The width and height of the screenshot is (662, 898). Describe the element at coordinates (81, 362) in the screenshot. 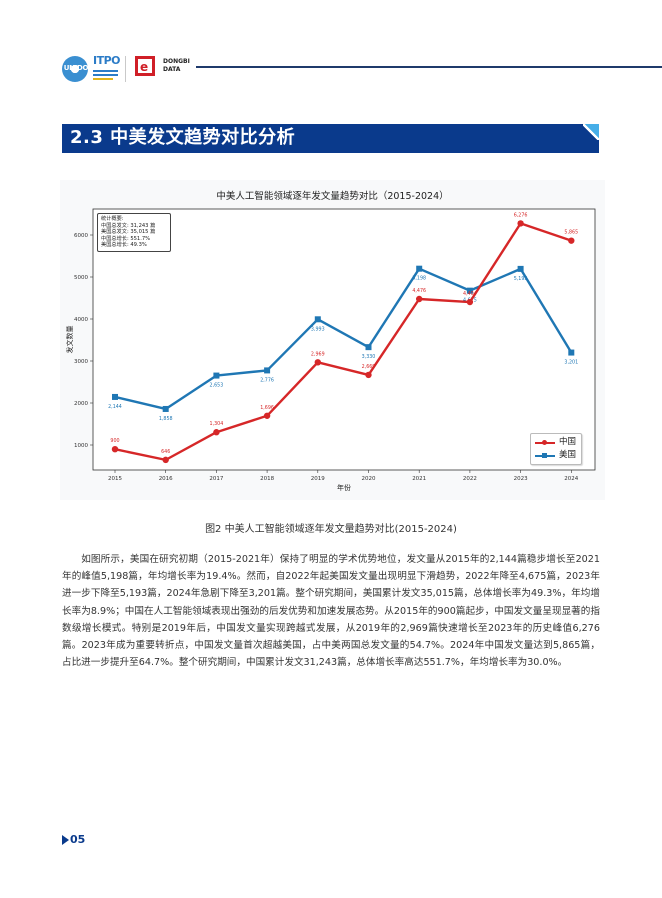

I see `svg-text: 3000` at that location.